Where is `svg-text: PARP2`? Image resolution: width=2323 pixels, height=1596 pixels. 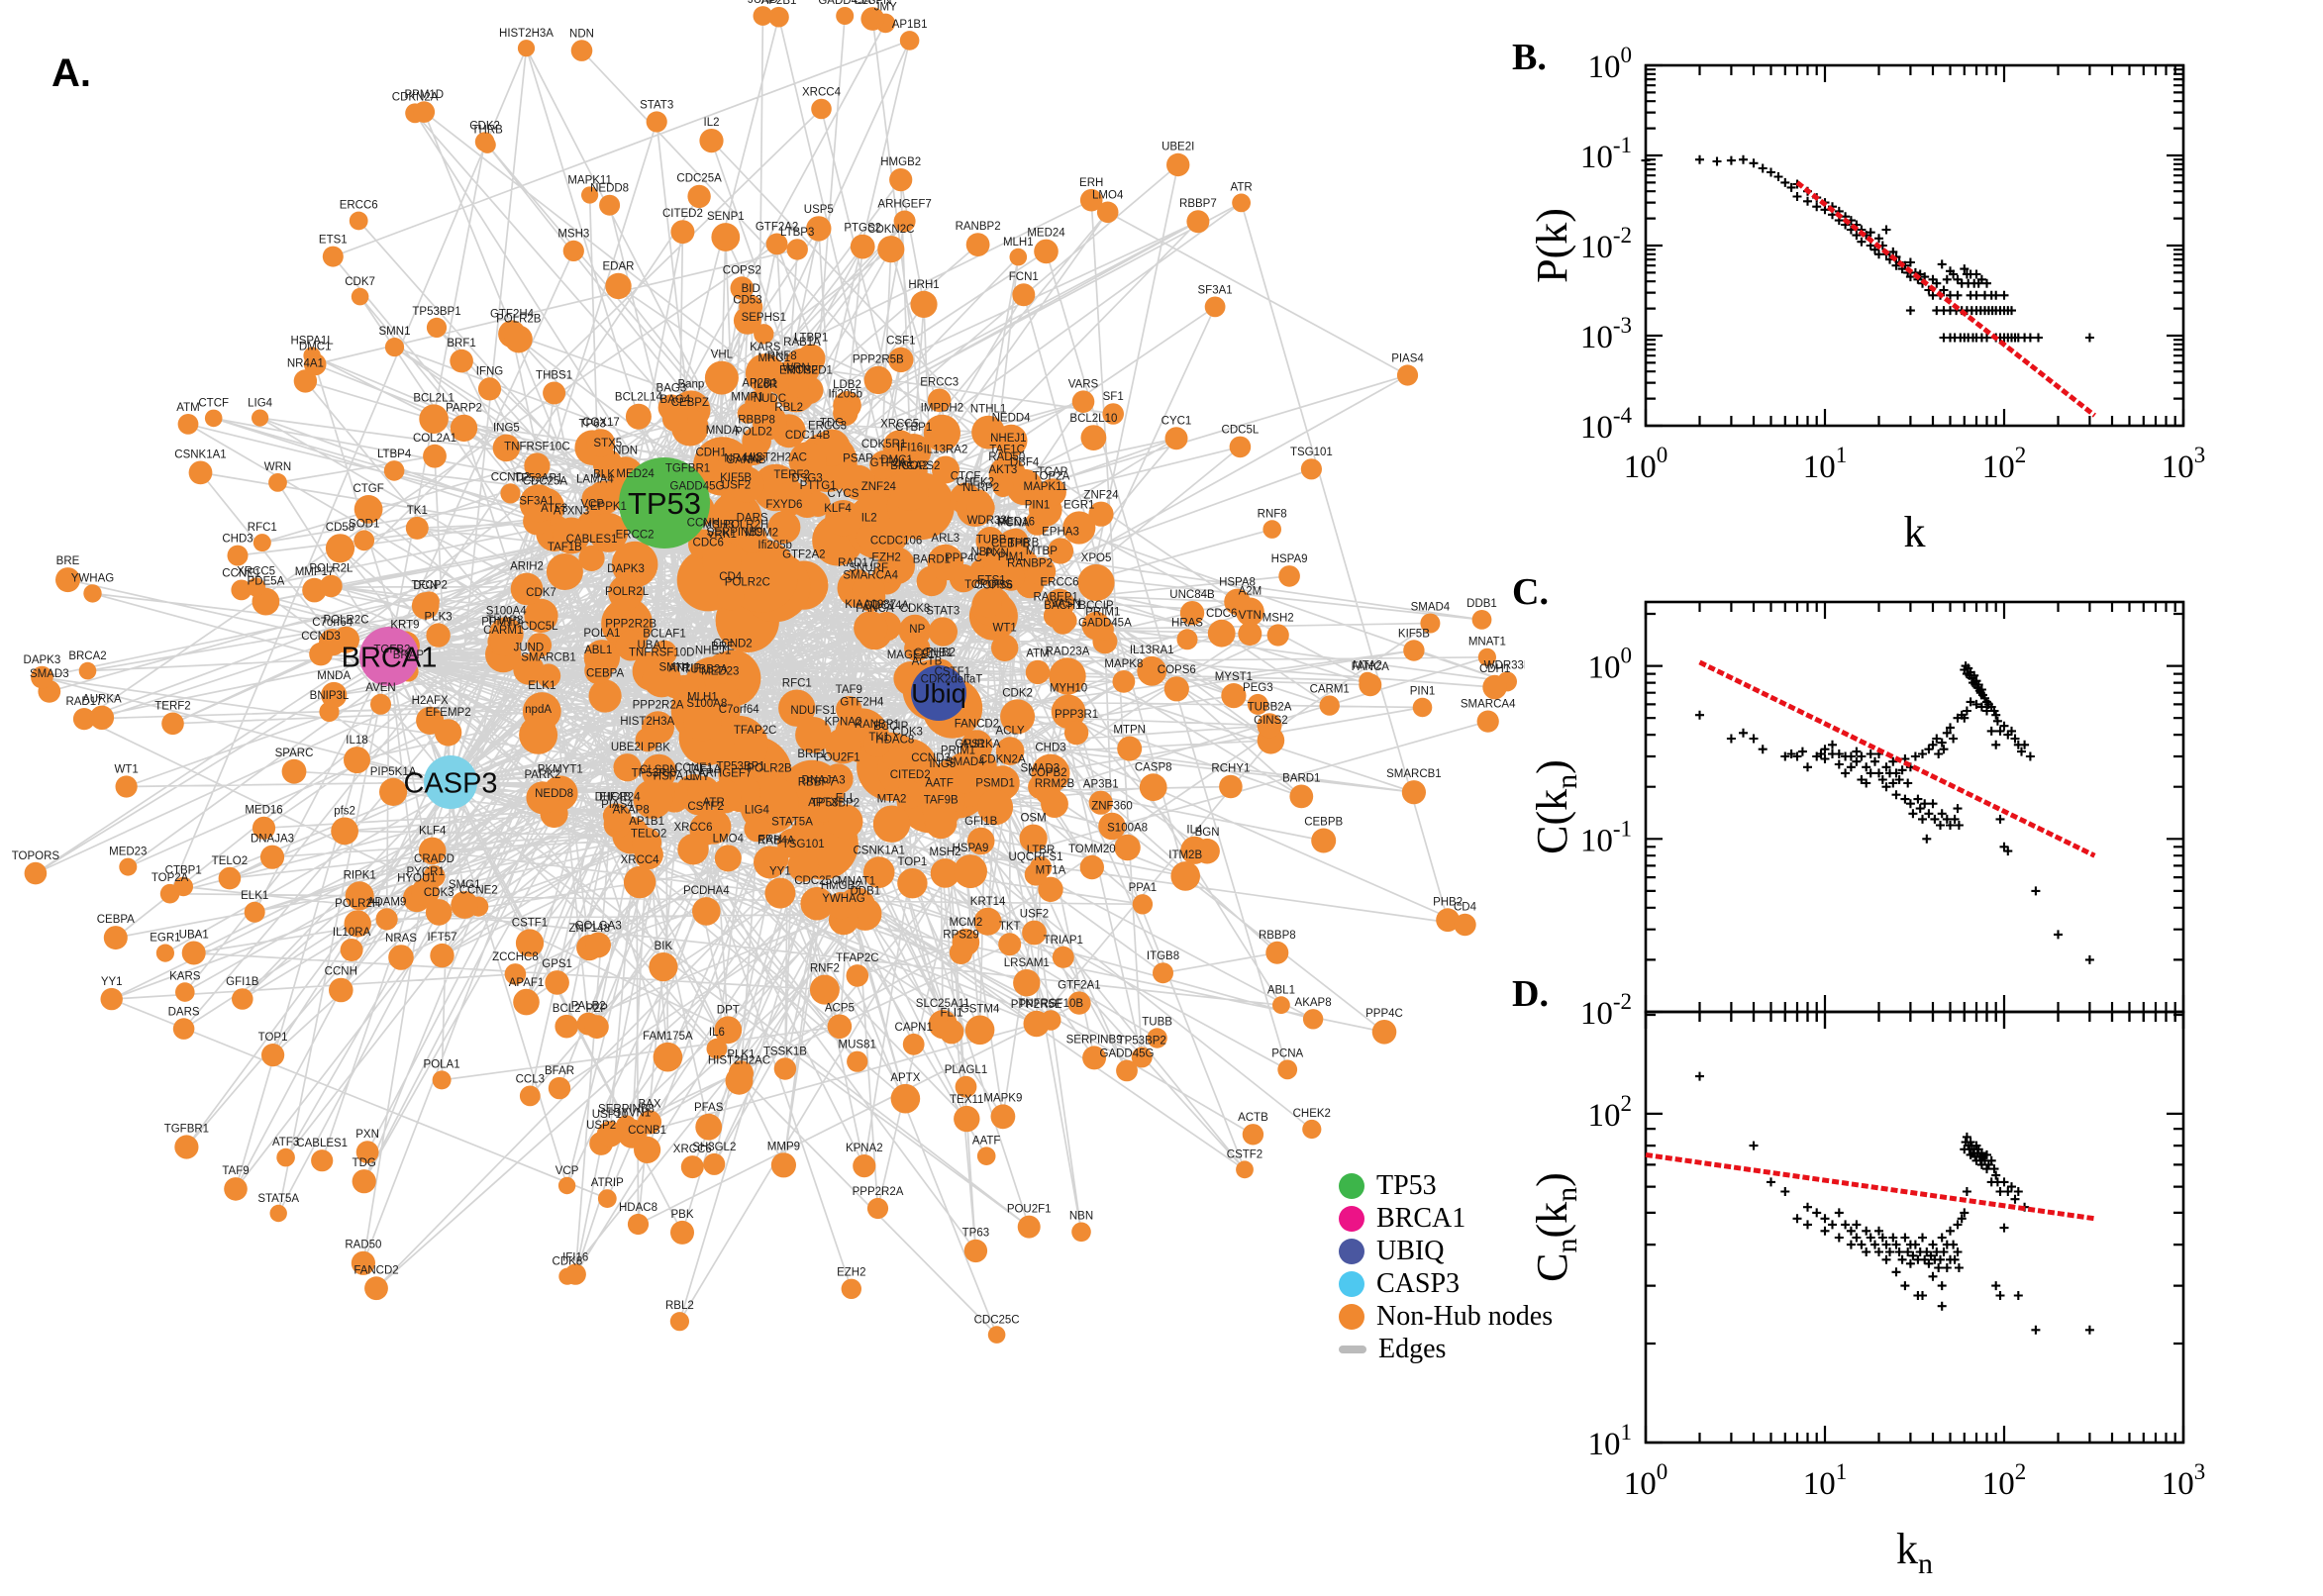
svg-text: PARP2 is located at coordinates (464, 409).